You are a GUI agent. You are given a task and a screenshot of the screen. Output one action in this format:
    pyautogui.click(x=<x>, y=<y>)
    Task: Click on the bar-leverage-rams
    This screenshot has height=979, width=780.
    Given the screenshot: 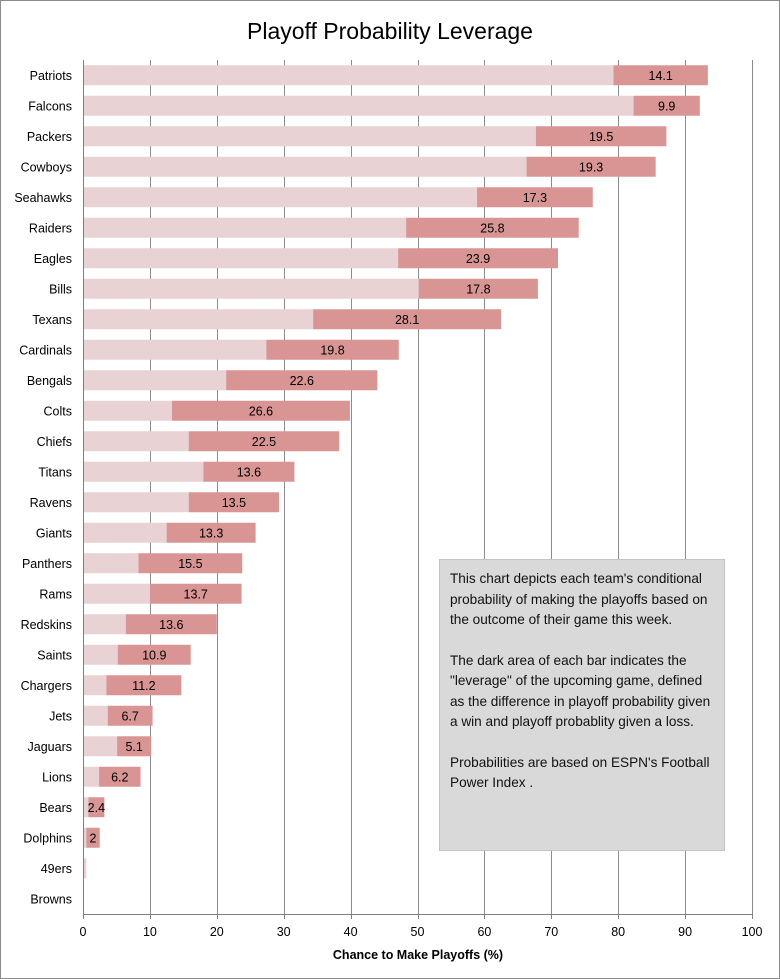 What is the action you would take?
    pyautogui.click(x=195, y=593)
    